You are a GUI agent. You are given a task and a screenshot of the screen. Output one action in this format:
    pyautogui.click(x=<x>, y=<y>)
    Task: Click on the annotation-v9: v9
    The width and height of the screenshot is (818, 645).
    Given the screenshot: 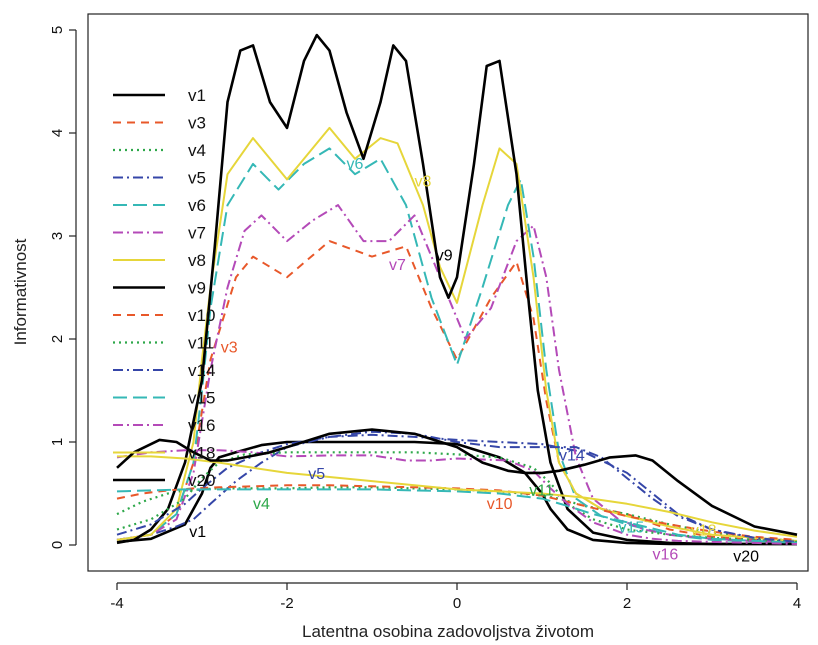 What is the action you would take?
    pyautogui.click(x=444, y=256)
    